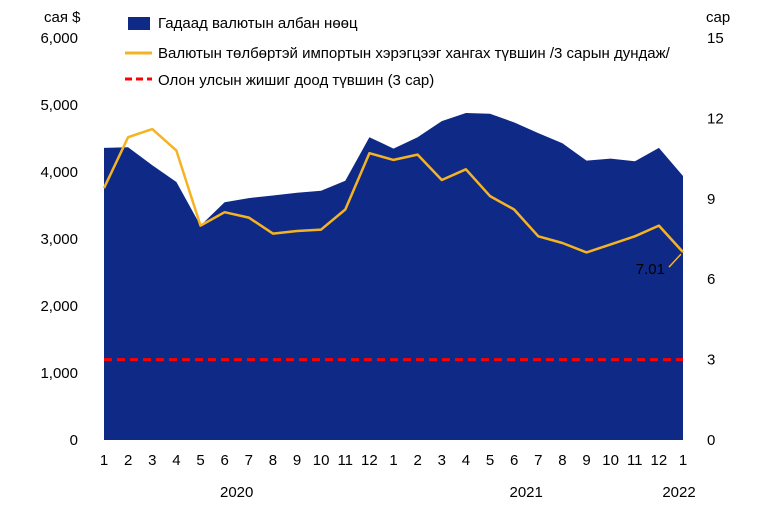 The image size is (768, 508). I want to click on left-axis-tick-label: 6,000, so click(59, 38).